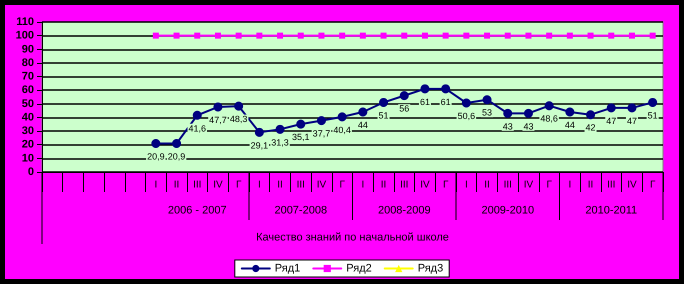  I want to click on y-tick-label: 80, so click(28, 62).